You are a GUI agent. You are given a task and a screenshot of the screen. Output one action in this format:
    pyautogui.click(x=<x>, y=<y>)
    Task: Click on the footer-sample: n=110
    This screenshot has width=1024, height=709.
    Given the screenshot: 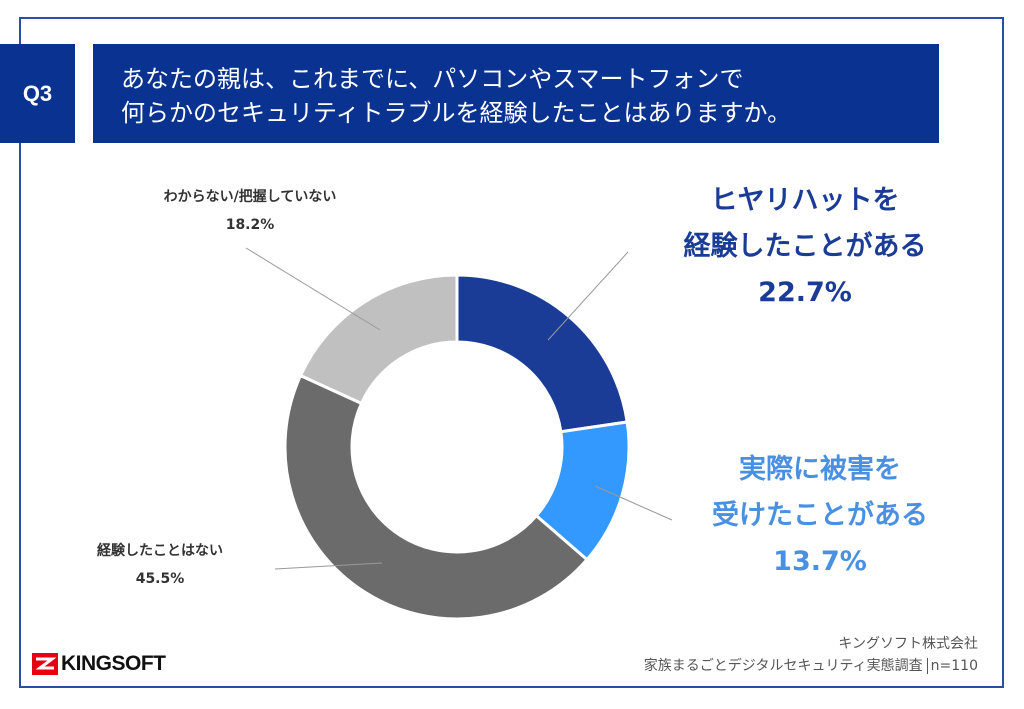 What is the action you would take?
    pyautogui.click(x=952, y=666)
    